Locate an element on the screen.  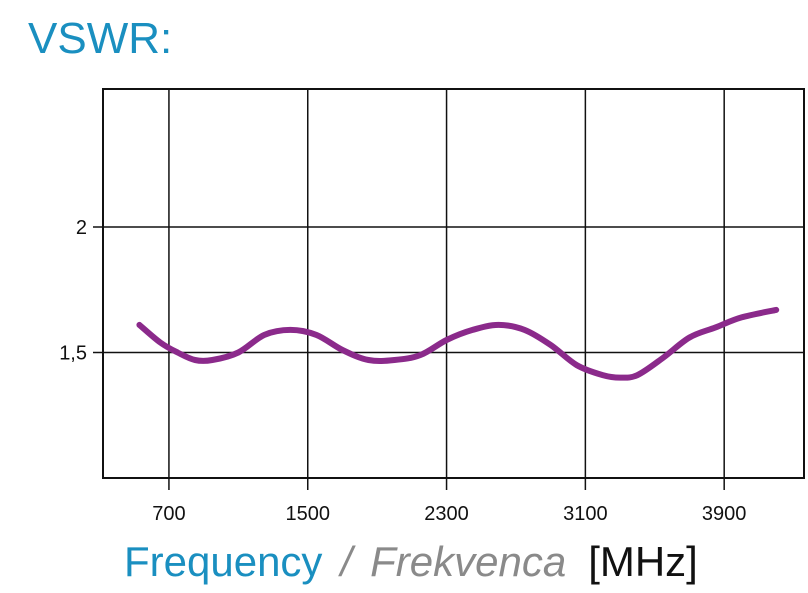
chart-title: VSWR: is located at coordinates (100, 38).